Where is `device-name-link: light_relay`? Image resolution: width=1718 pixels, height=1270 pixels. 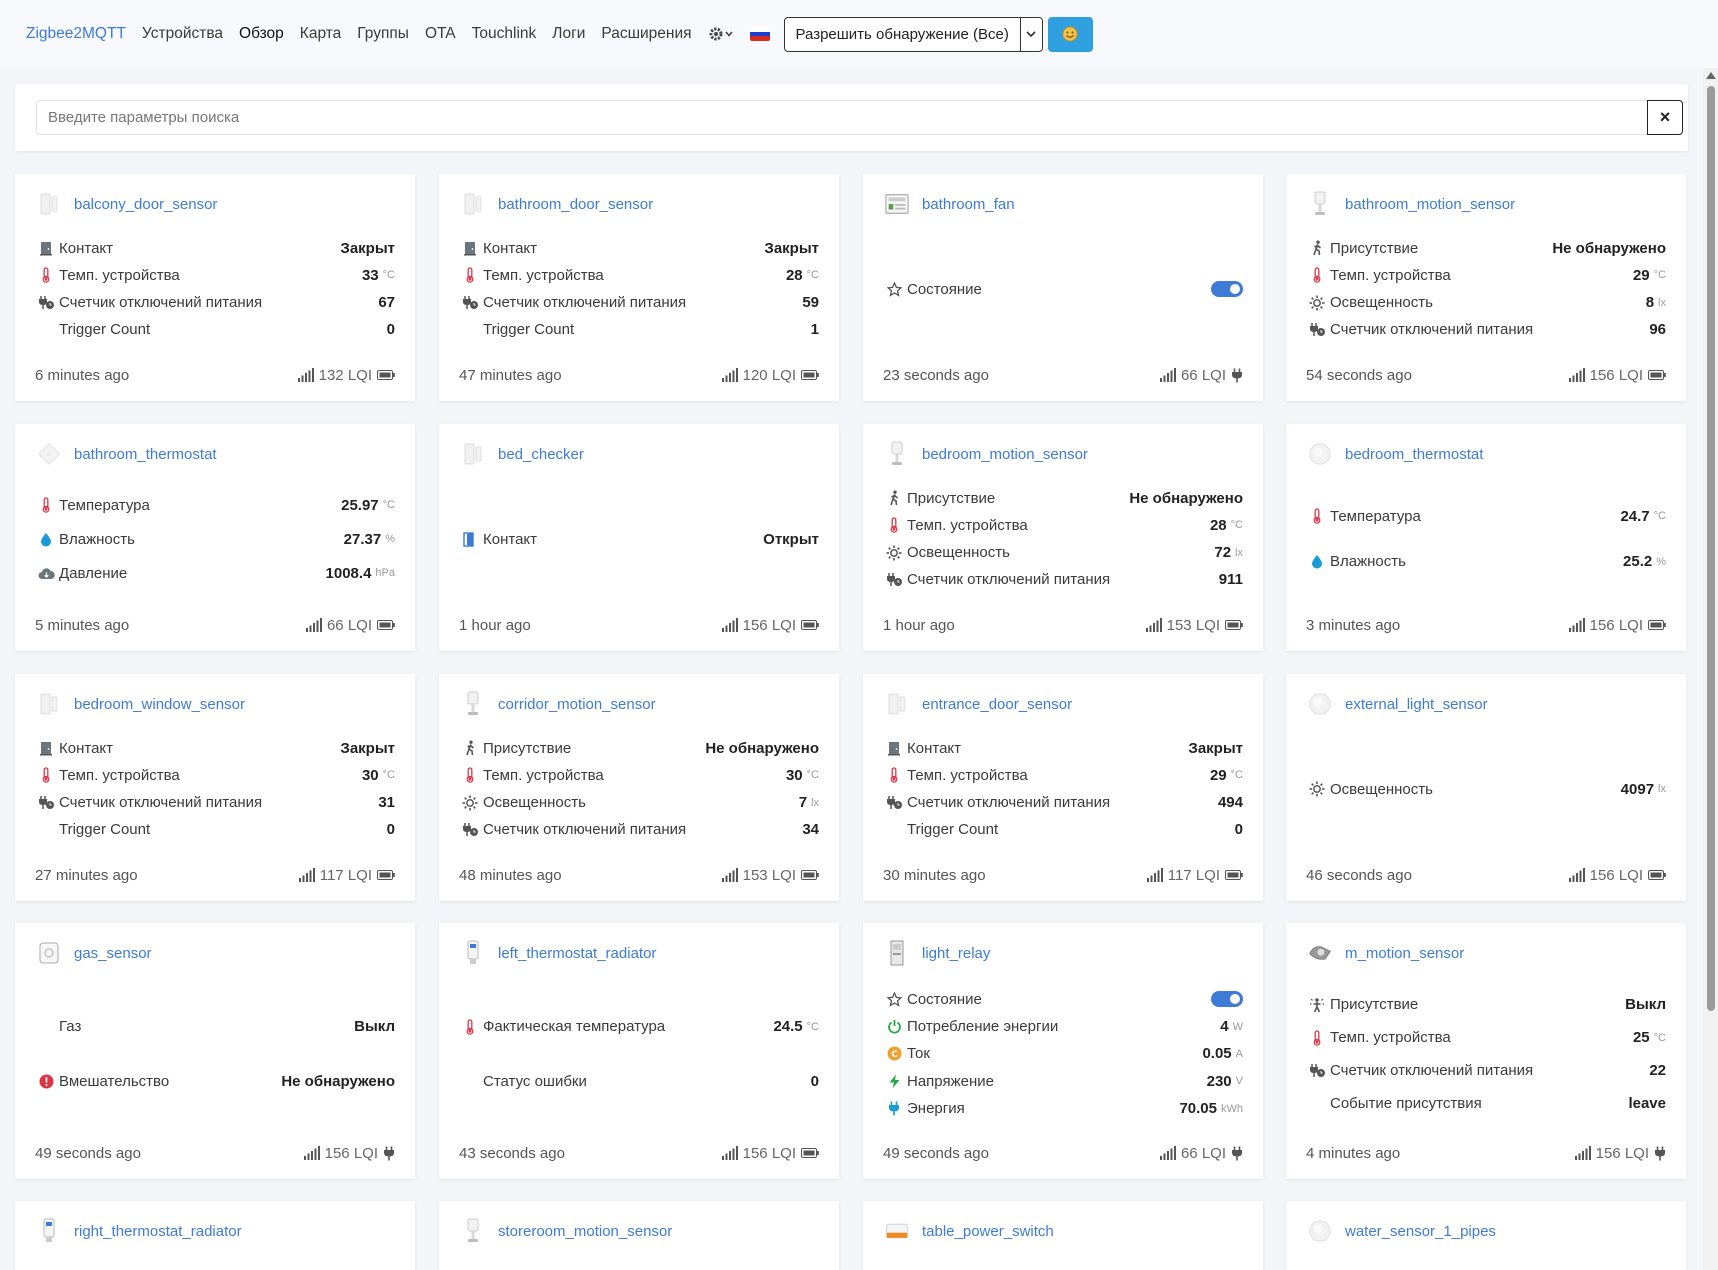 device-name-link: light_relay is located at coordinates (956, 953).